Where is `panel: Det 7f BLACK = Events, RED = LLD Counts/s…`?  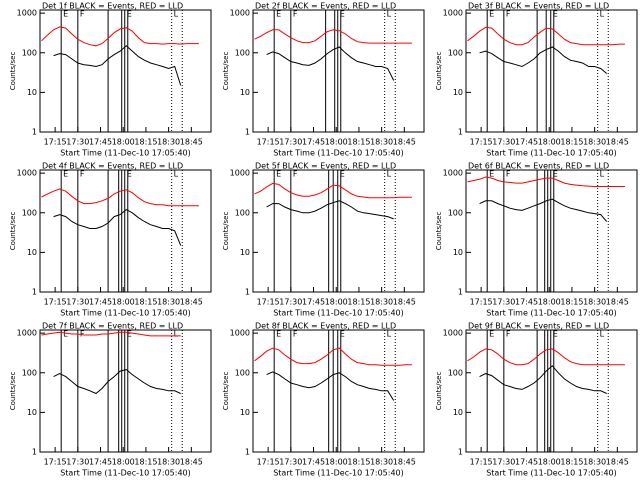 panel: Det 7f BLACK = Events, RED = LLD Counts/s… is located at coordinates (110, 400).